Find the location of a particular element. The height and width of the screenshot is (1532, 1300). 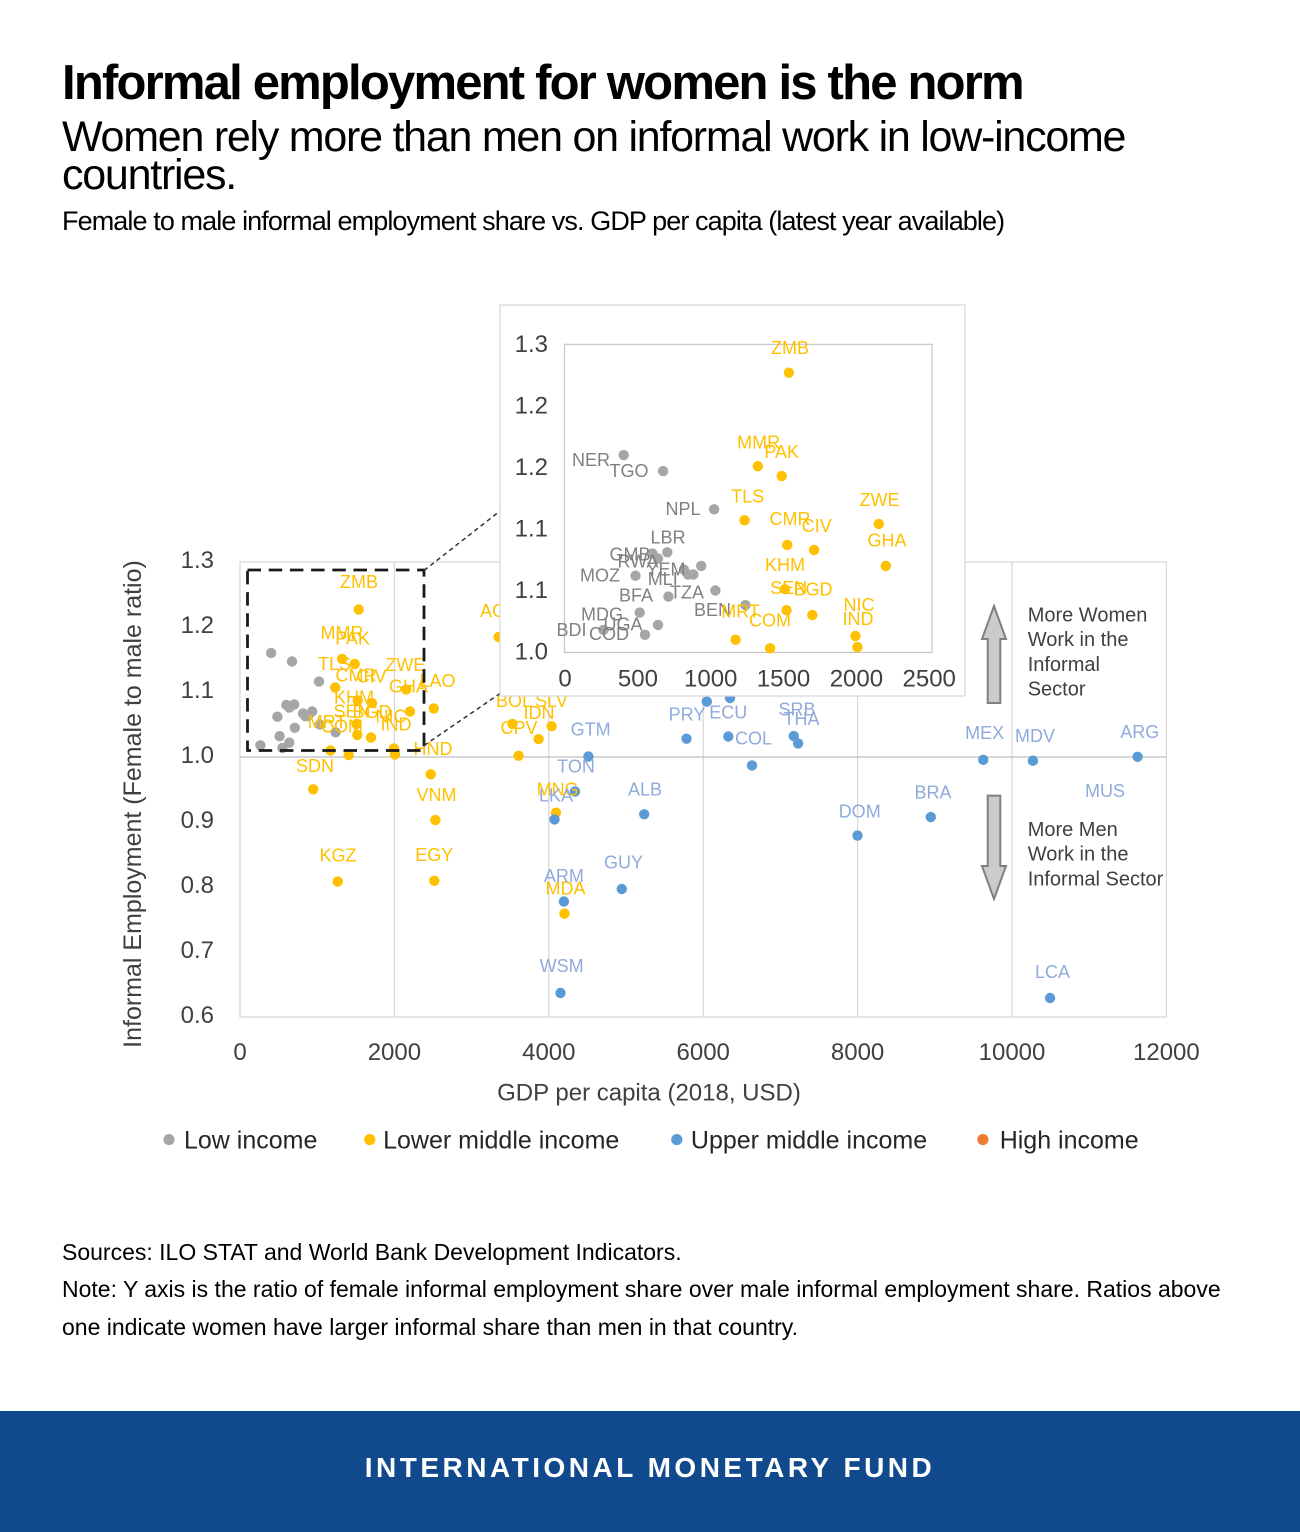

svg-text: 0.6 is located at coordinates (197, 1015).